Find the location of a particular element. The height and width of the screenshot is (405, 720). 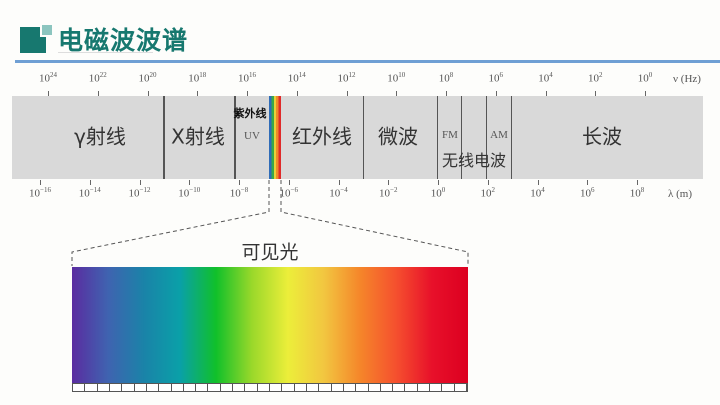

label-am: AM is located at coordinates (499, 135).